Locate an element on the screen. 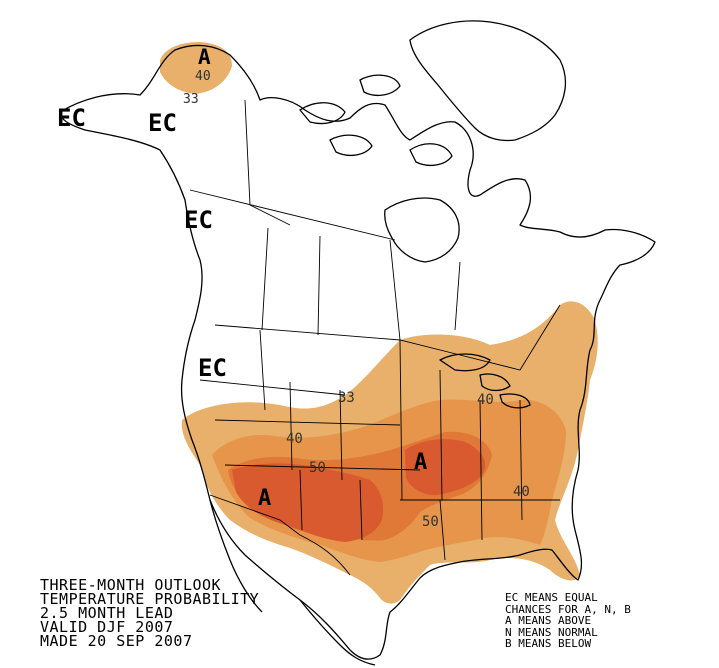  contour-label-plains-50: 50 is located at coordinates (317, 468).